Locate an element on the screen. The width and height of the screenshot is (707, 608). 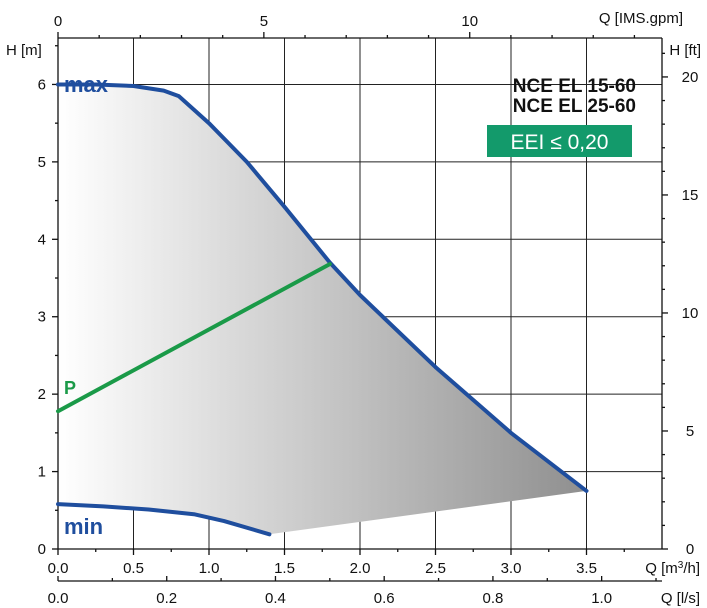
y-tick-label: 6 is located at coordinates (42, 84).